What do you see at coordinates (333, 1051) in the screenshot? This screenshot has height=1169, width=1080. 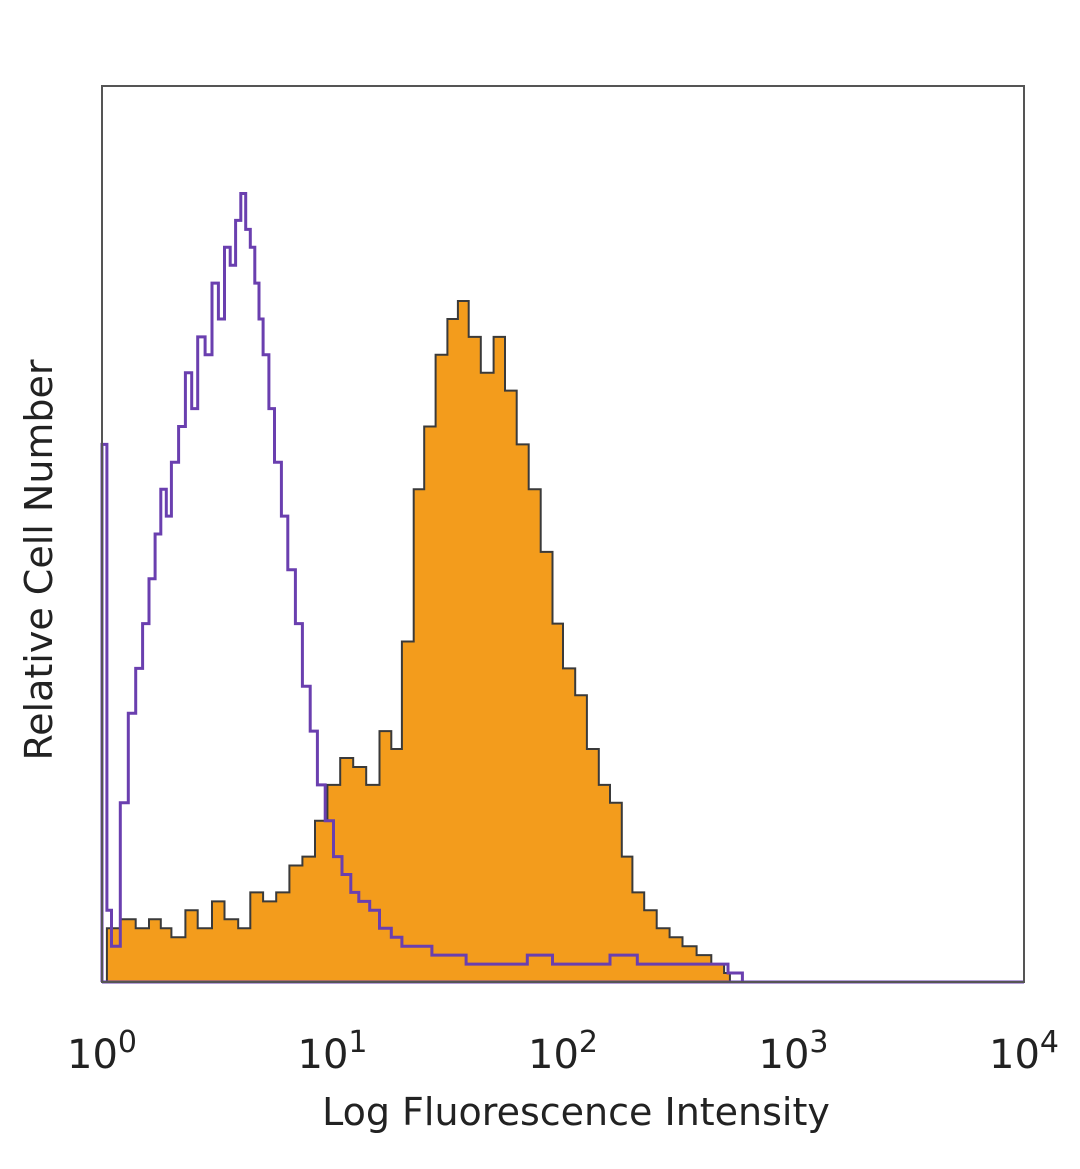 I see `x-tick-label-1: 101` at bounding box center [333, 1051].